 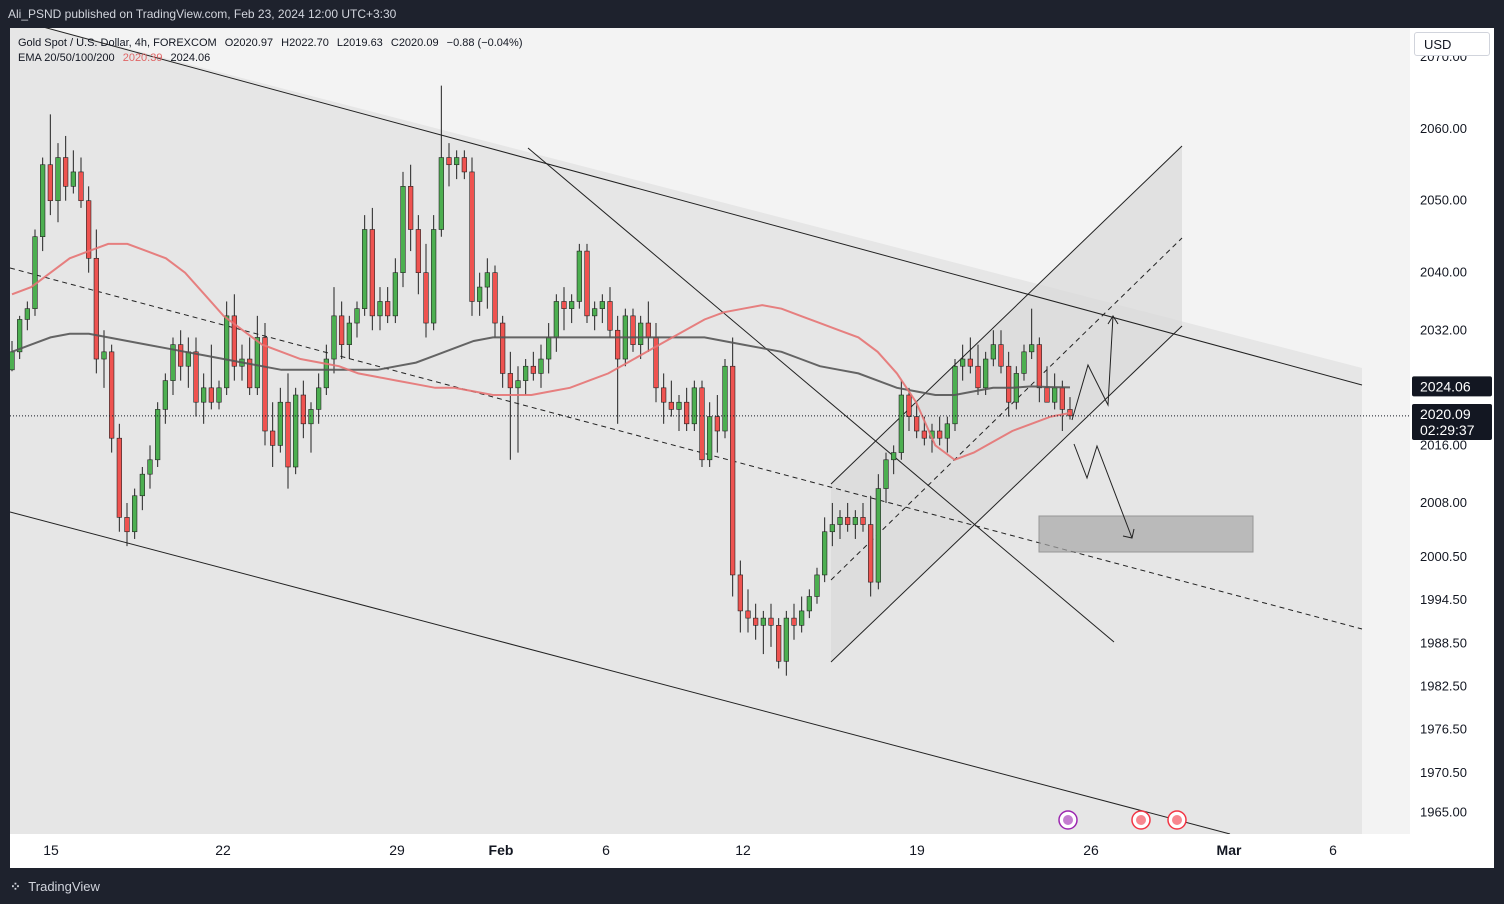 What do you see at coordinates (1443, 685) in the screenshot?
I see `price-axis-tick: 1982.50` at bounding box center [1443, 685].